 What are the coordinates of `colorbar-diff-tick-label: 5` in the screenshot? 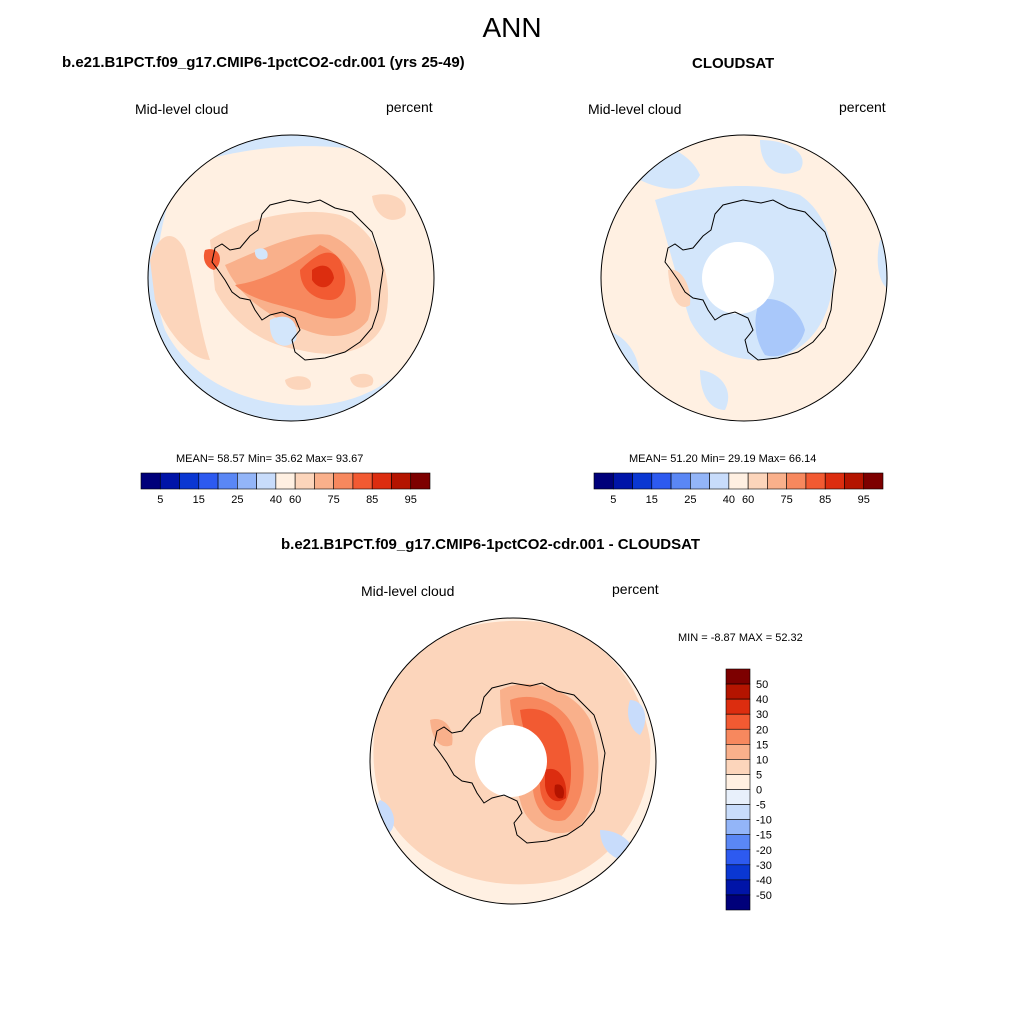 It's located at (759, 775).